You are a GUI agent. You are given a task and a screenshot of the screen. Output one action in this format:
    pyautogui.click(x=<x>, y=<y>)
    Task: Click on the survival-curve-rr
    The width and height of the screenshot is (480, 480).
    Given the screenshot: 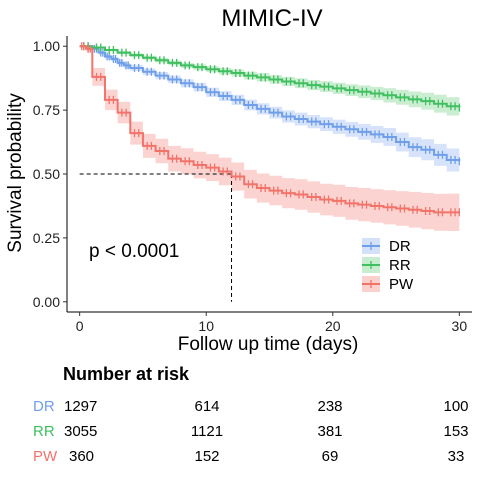 What is the action you would take?
    pyautogui.click(x=270, y=76)
    